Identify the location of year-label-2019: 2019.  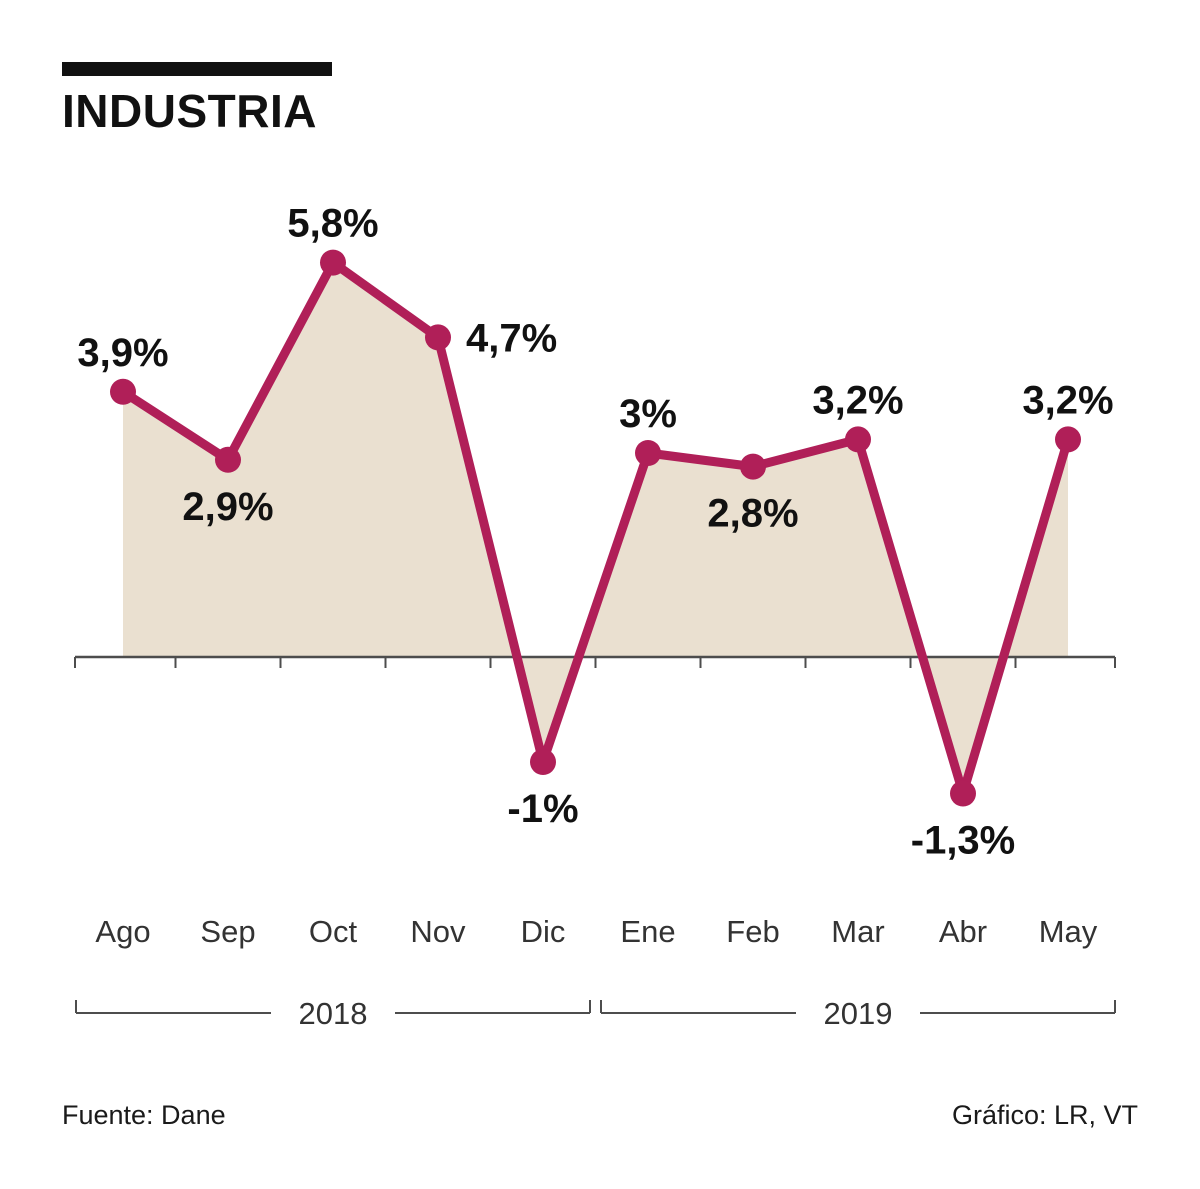
(858, 1013).